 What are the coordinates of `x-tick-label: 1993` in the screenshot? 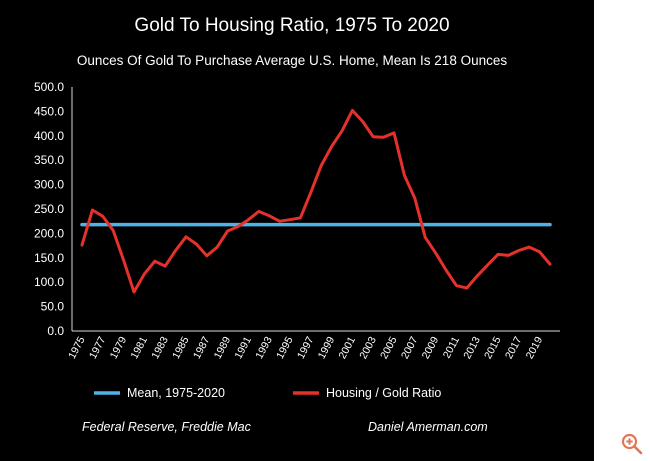 It's located at (264, 348).